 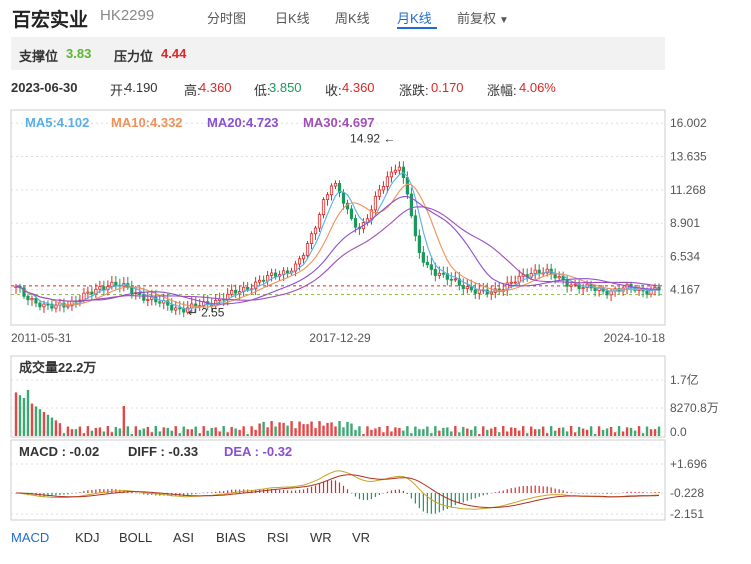 I want to click on x-tick-label: 2011-05-31, so click(x=41, y=338).